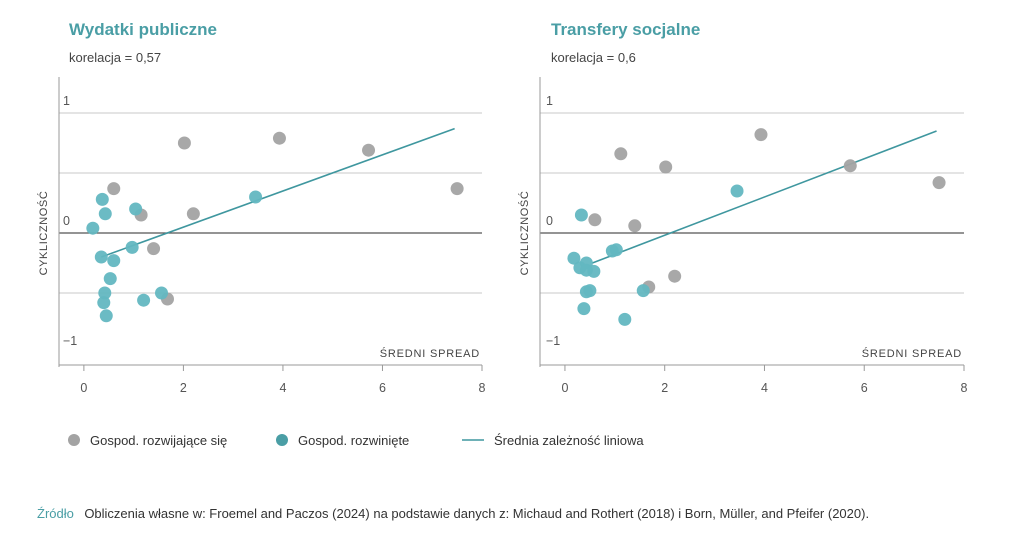 This screenshot has height=540, width=1024. Describe the element at coordinates (593, 57) in the screenshot. I see `chart-subtitle: korelacja = 0,6` at that location.